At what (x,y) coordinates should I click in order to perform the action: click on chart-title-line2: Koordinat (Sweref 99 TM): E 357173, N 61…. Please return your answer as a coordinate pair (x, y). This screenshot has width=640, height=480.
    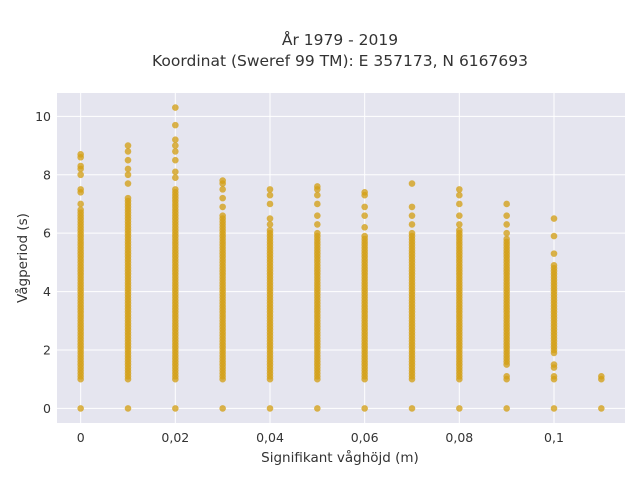
    Looking at the image, I should click on (340, 61).